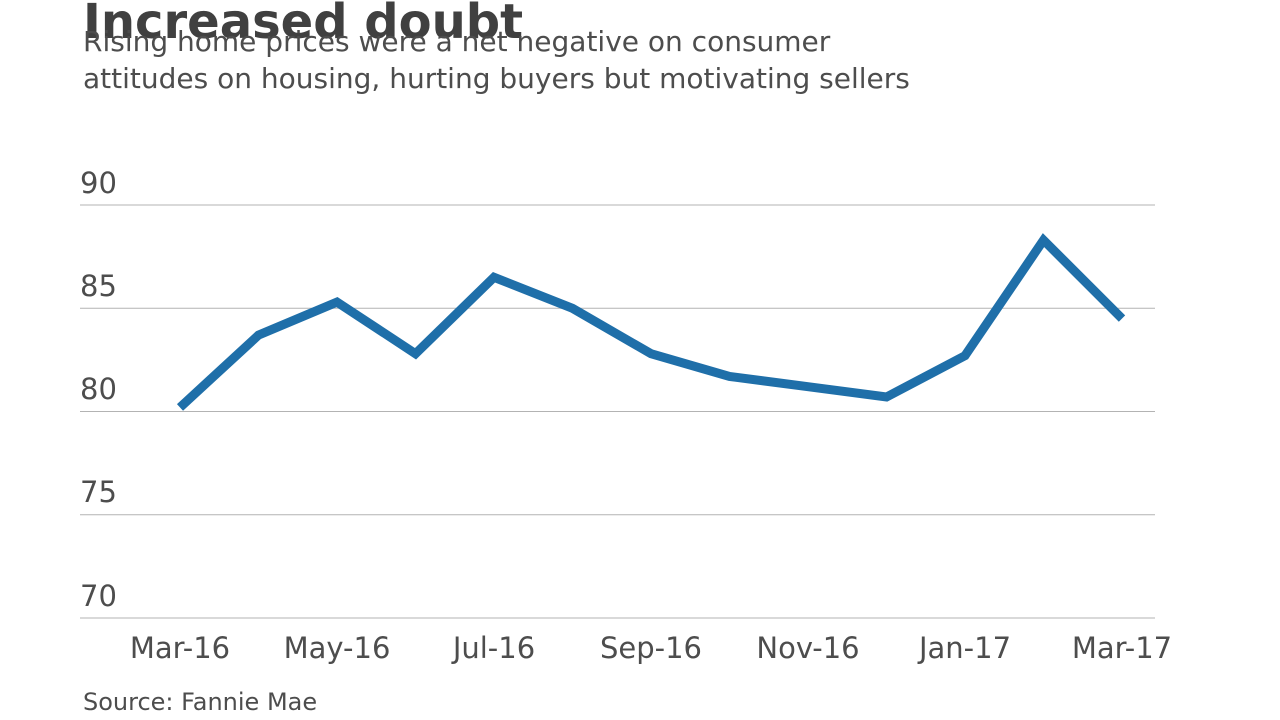 Image resolution: width=1280 pixels, height=720 pixels. Describe the element at coordinates (200, 702) in the screenshot. I see `source-note: Source: Fannie Mae` at that location.